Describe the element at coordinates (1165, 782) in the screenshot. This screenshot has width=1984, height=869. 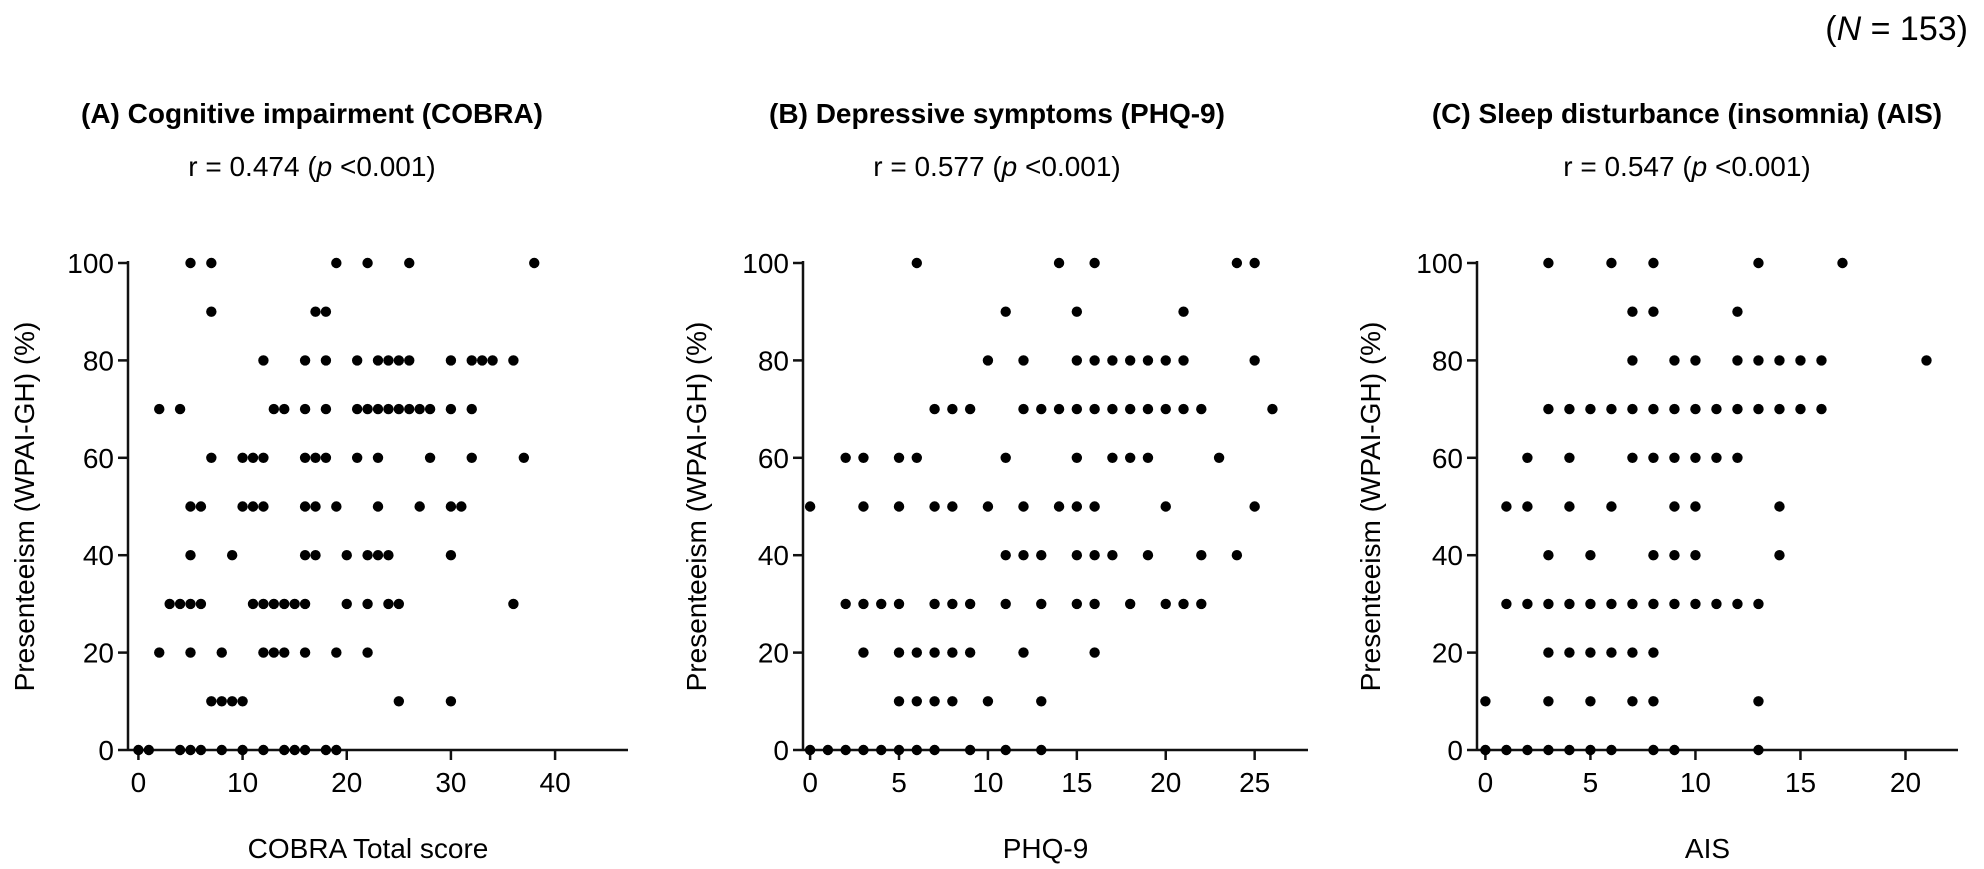
I see `x-tick-label: 20` at that location.